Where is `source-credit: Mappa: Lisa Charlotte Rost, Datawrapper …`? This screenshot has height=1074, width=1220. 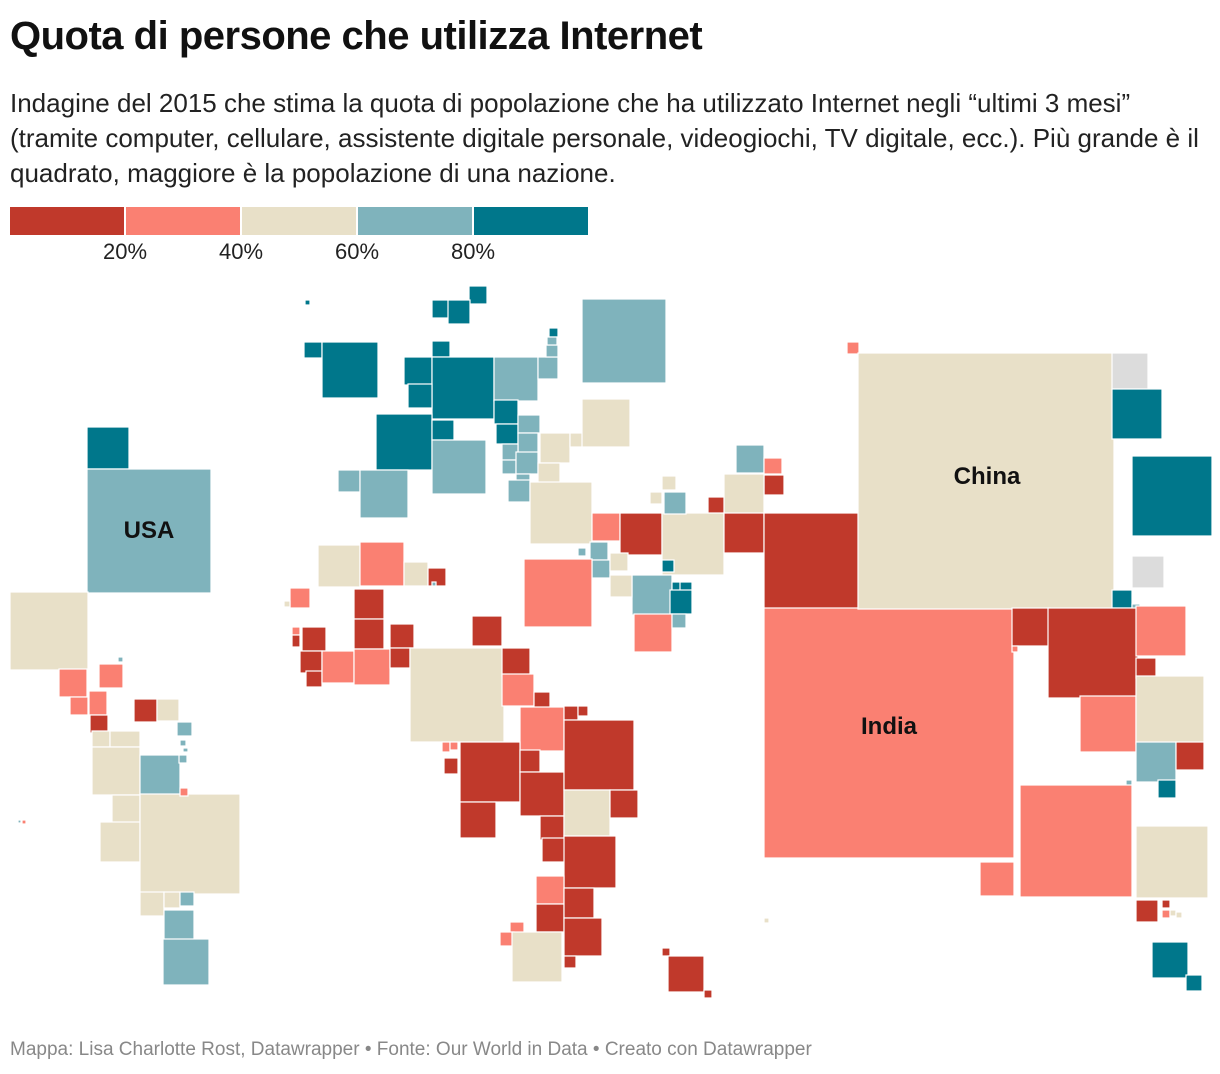
source-credit: Mappa: Lisa Charlotte Rost, Datawrapper … is located at coordinates (411, 1049).